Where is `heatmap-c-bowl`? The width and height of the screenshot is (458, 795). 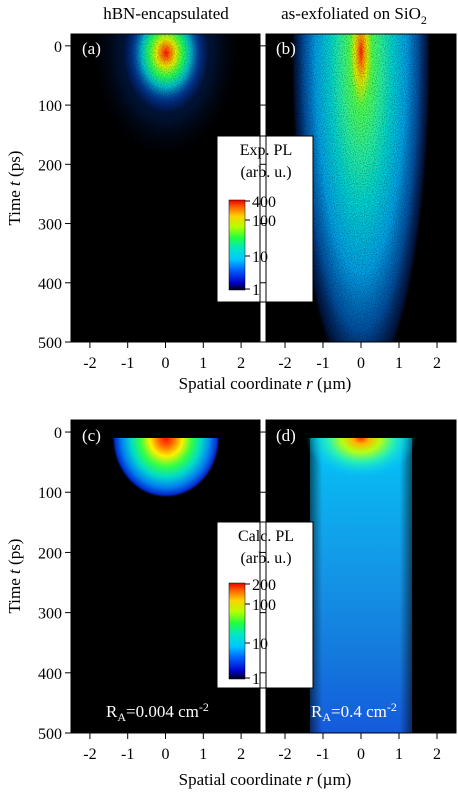 heatmap-c-bowl is located at coordinates (166, 459).